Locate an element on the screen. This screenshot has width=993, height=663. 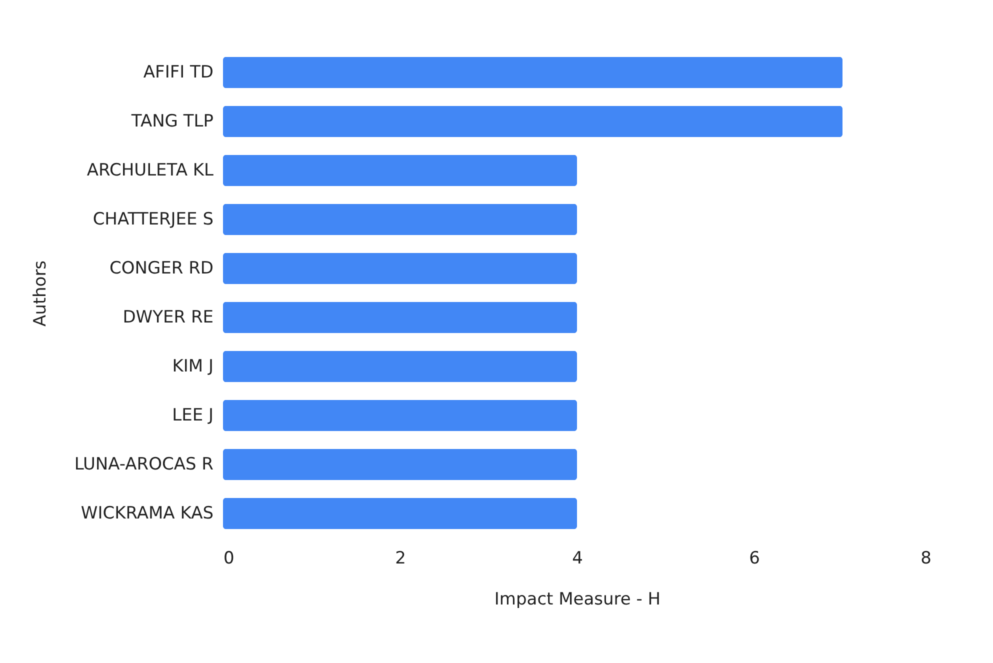
x-tick-label: 8 is located at coordinates (926, 558).